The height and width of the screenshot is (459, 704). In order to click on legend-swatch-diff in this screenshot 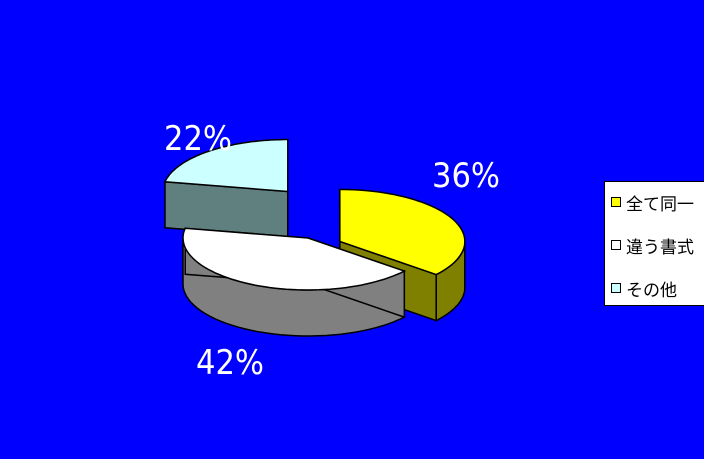, I will do `click(616, 245)`.